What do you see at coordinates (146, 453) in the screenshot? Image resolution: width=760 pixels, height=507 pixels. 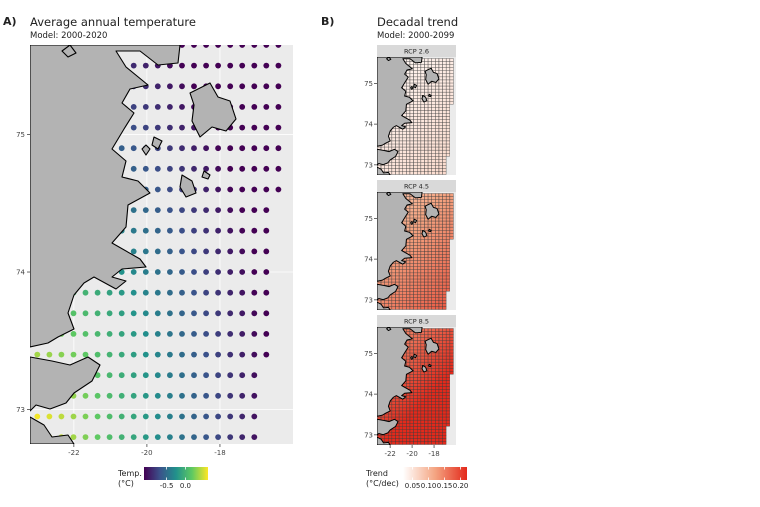 I see `x-tick-label: -20` at bounding box center [146, 453].